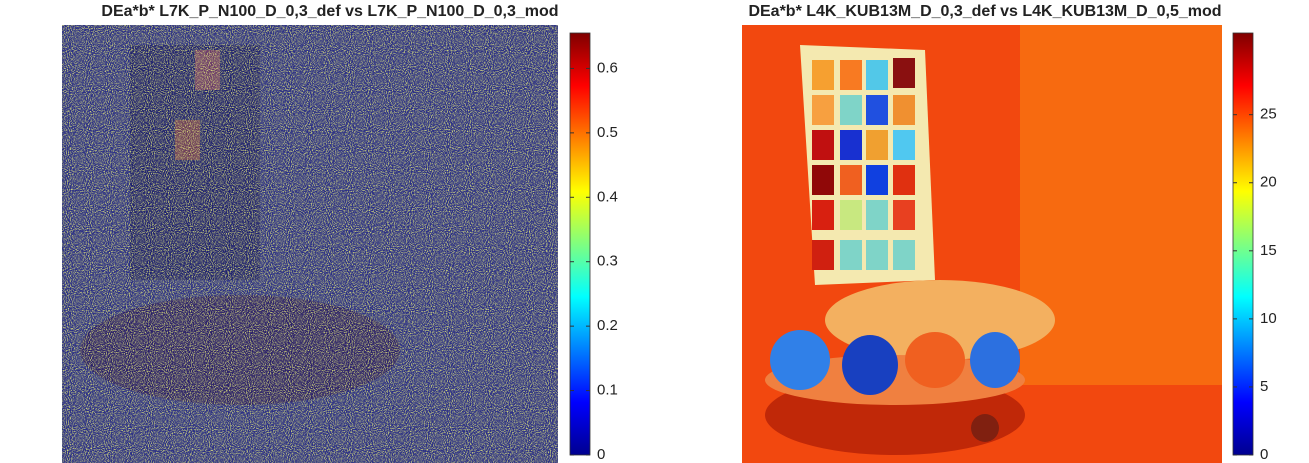  Describe the element at coordinates (607, 261) in the screenshot. I see `colorbar-tick-label: 0.3` at that location.